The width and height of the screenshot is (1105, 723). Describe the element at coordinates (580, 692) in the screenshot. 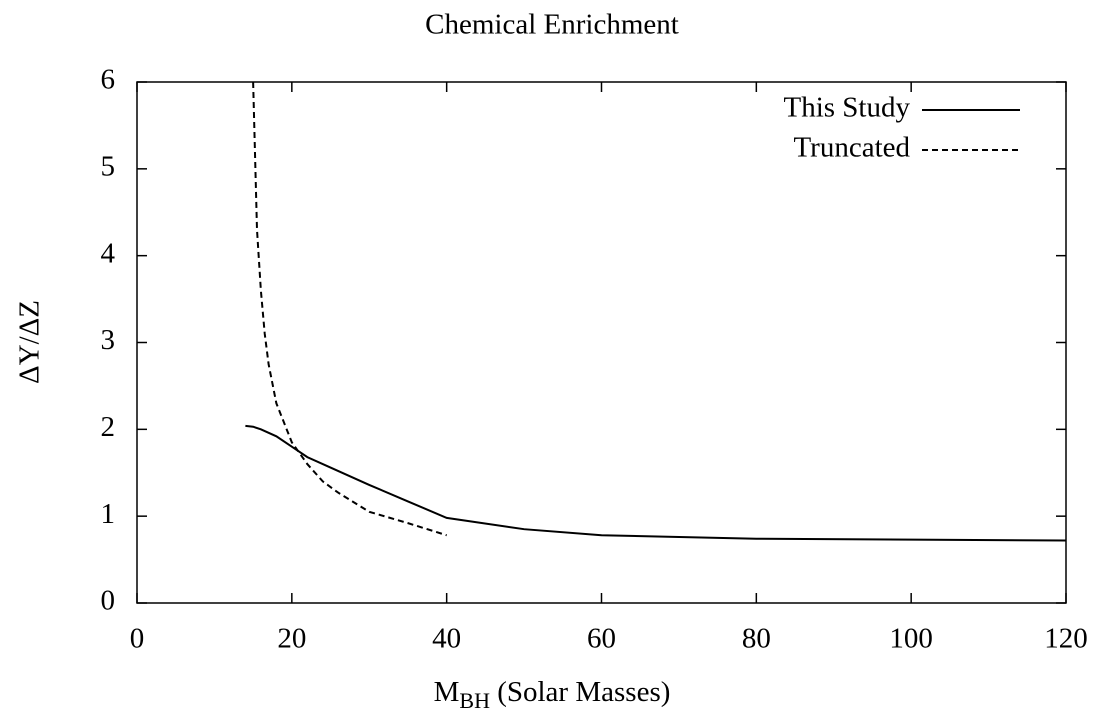

I see `x-label-rest: (Solar Masses)` at that location.